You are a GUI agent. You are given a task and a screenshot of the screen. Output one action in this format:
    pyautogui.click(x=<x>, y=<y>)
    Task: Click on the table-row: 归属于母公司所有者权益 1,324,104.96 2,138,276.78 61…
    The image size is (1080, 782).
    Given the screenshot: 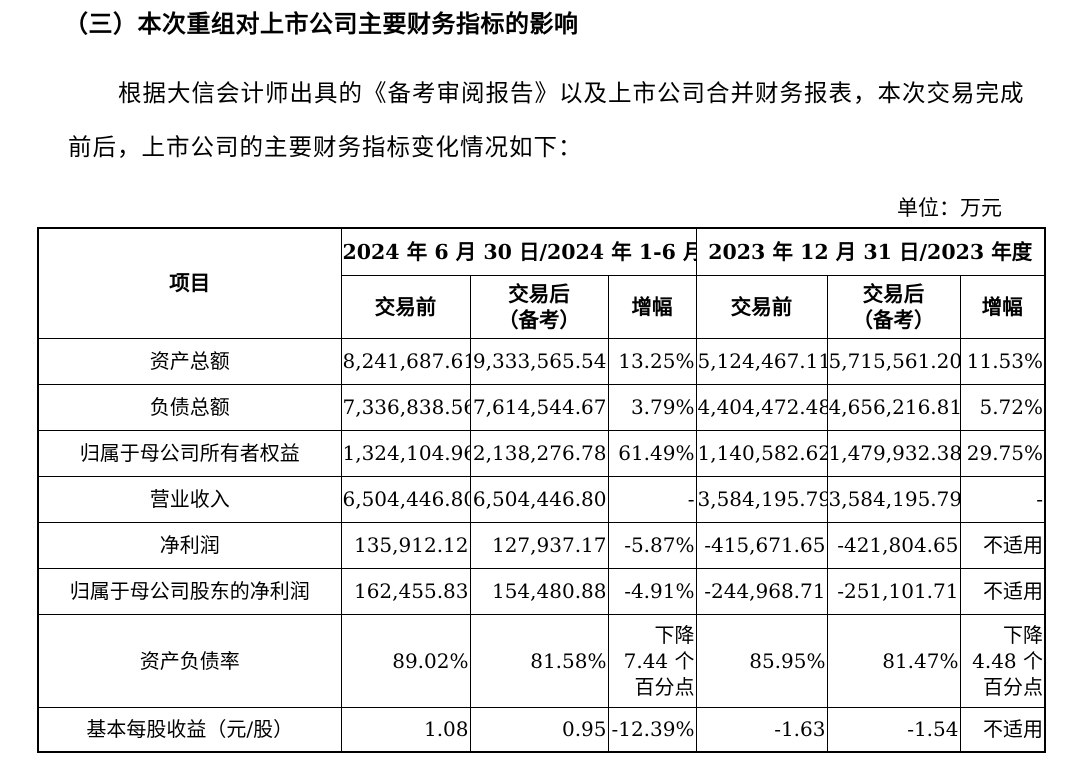 What is the action you would take?
    pyautogui.click(x=541, y=453)
    